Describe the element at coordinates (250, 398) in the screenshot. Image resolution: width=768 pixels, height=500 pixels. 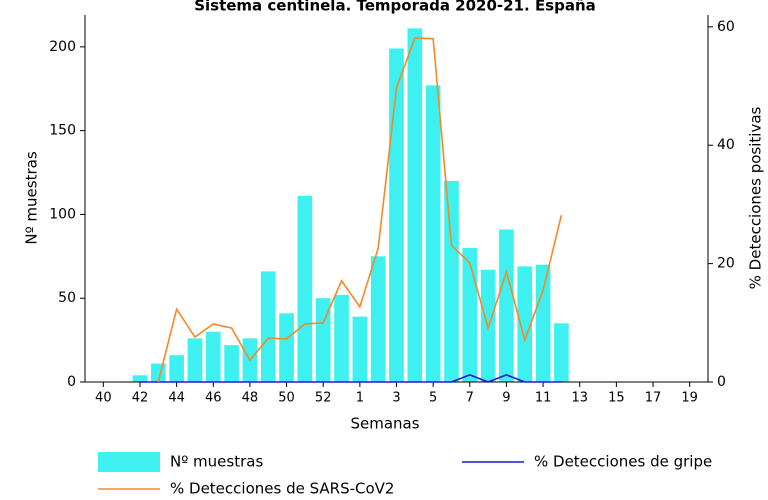
I see `x-tick-label: 48` at that location.